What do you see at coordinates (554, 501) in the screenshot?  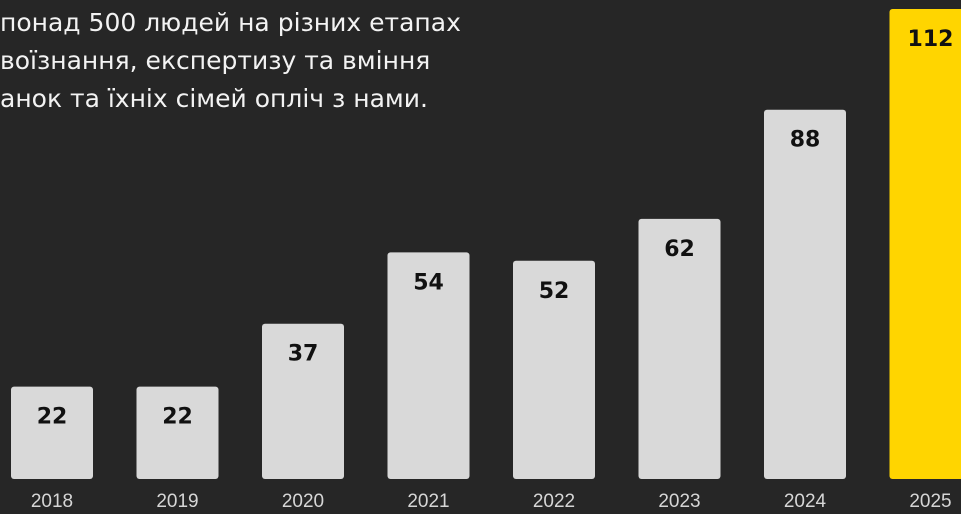 I see `year-label-2022: 2022` at bounding box center [554, 501].